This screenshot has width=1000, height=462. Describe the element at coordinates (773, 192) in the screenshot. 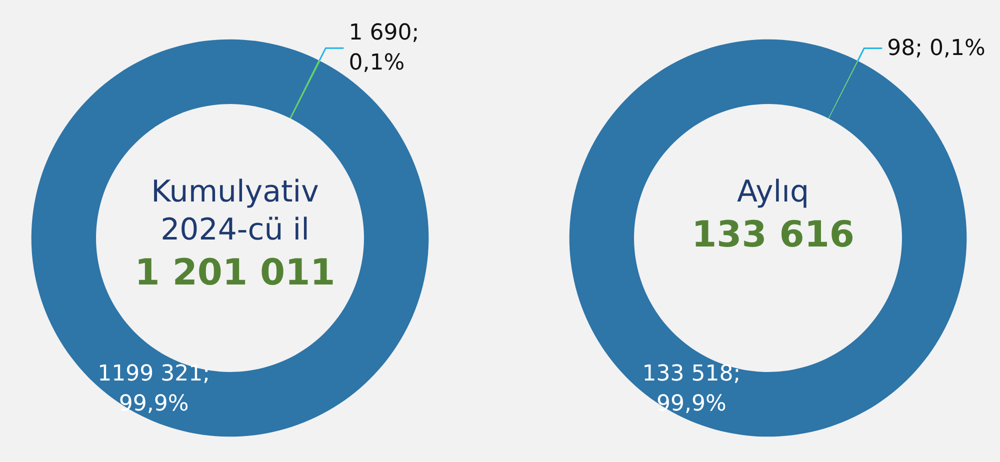

I see `text: Aylıq` at that location.